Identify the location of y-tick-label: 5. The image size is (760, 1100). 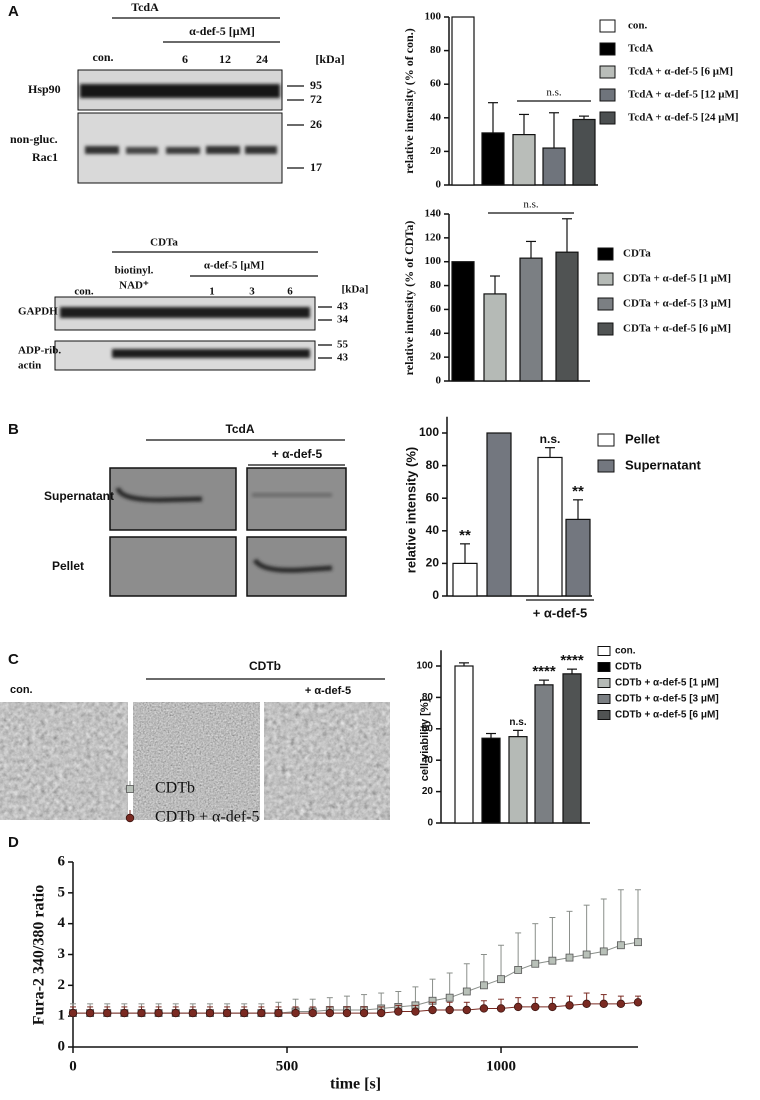
(62, 892).